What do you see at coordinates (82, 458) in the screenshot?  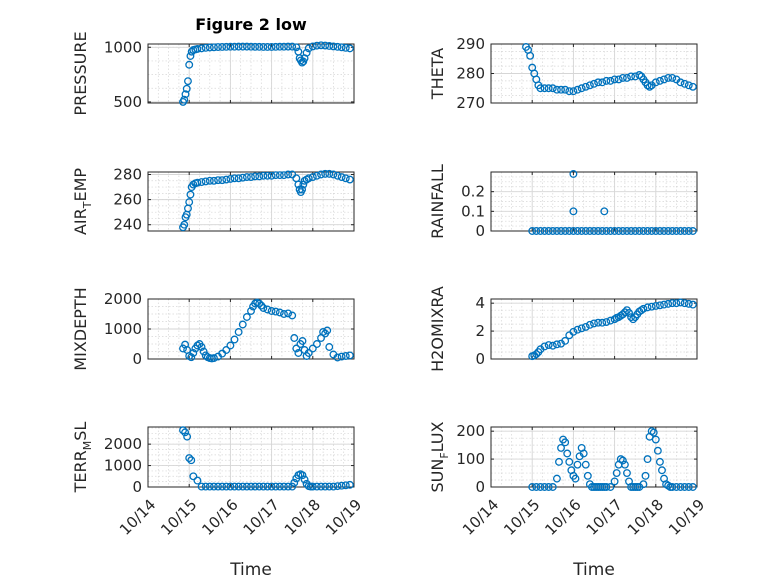 I see `y-axis-label: TERRMSL` at bounding box center [82, 458].